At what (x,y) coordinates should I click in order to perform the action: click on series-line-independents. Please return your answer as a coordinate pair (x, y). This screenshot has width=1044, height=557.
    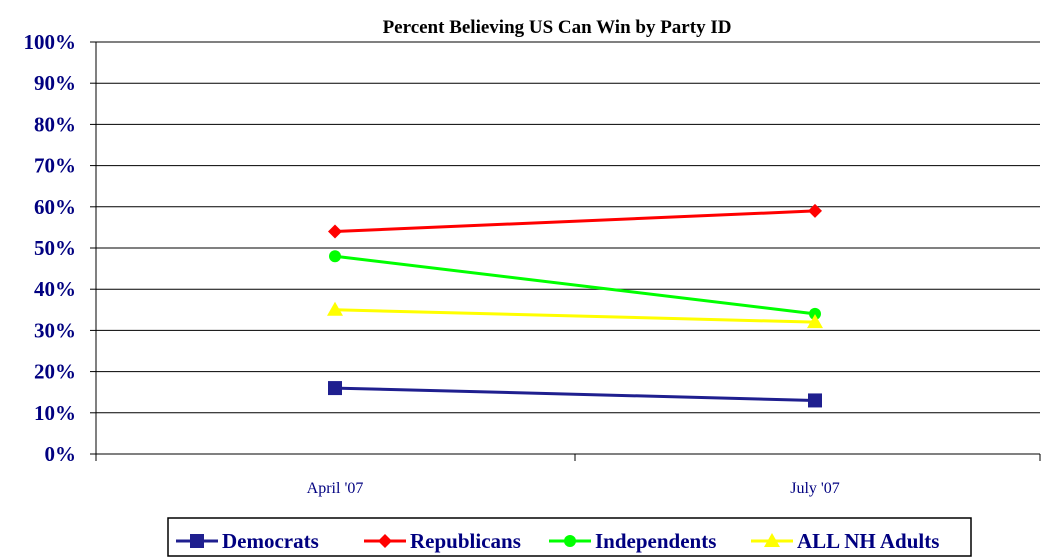
    Looking at the image, I should click on (575, 285).